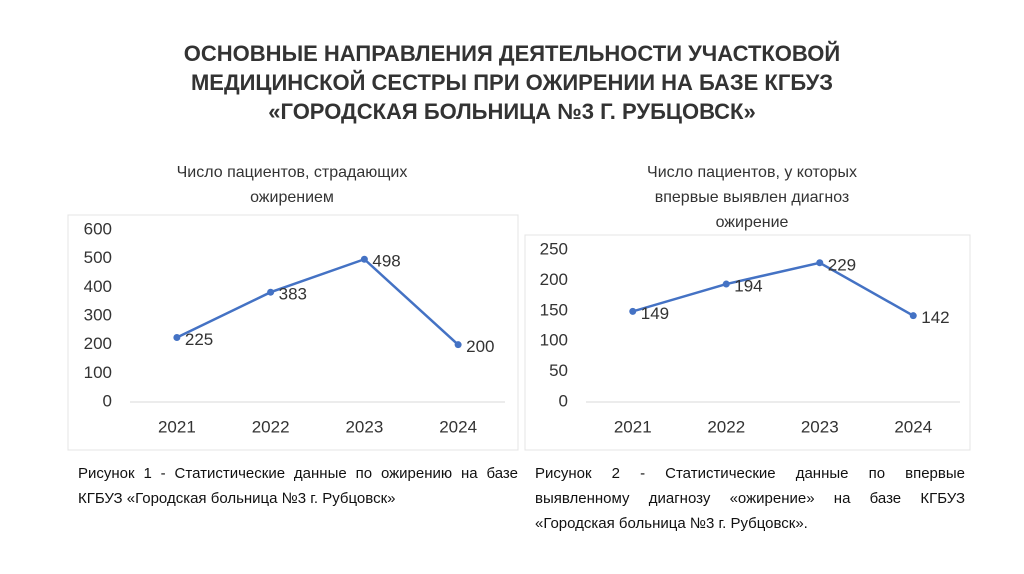  Describe the element at coordinates (292, 197) in the screenshot. I see `chart-title: ожирением` at that location.